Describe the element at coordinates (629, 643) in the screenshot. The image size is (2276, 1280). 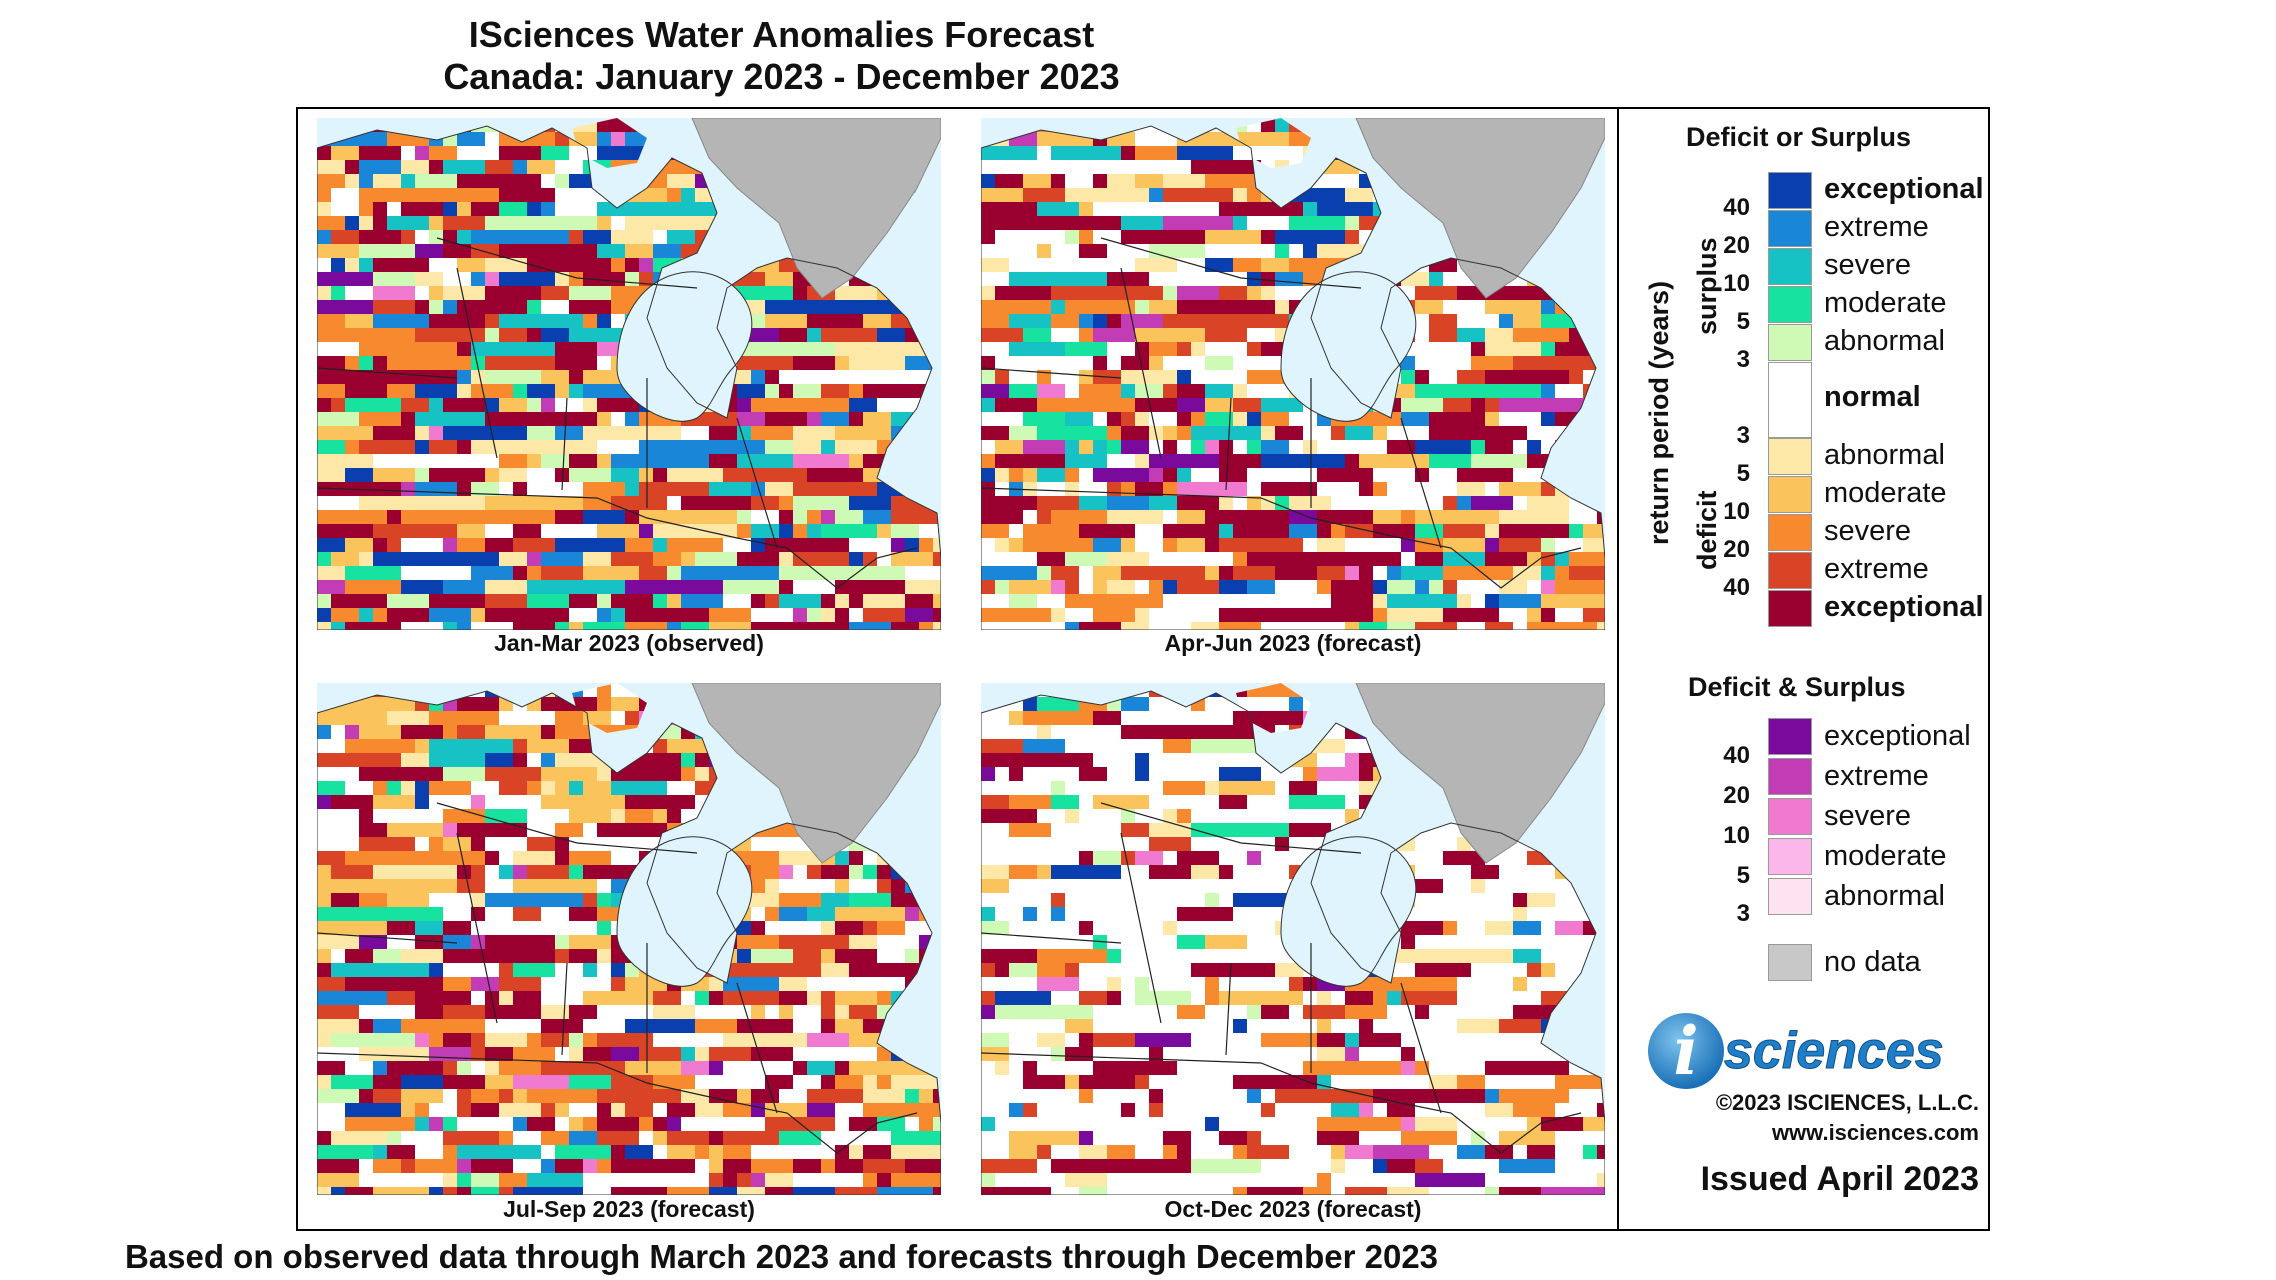
I see `panel-caption-jan-mar: Jan-Mar 2023 (observed)` at that location.